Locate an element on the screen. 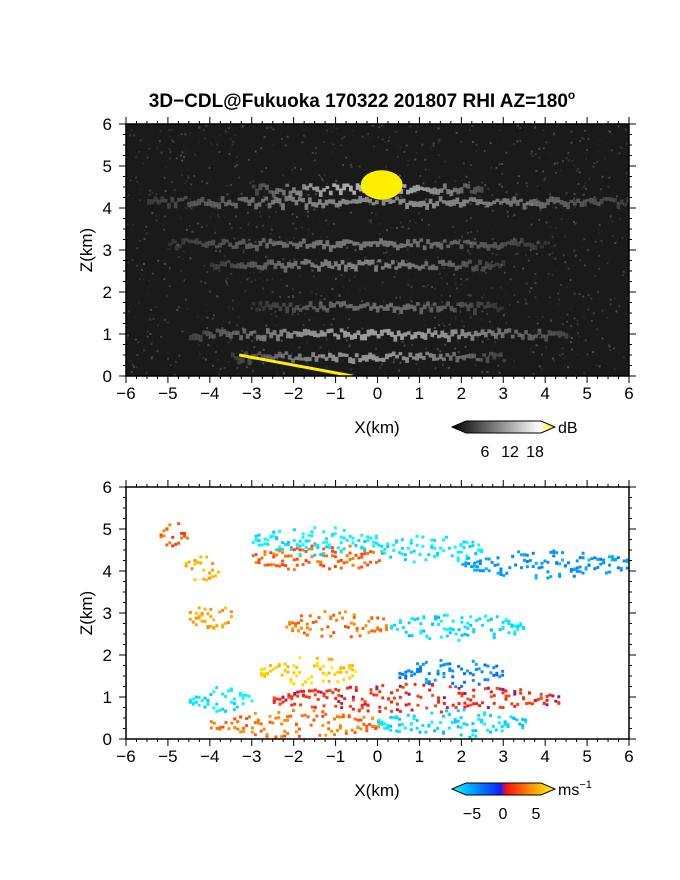 The height and width of the screenshot is (880, 680). x-tick-label: 4 is located at coordinates (544, 393).